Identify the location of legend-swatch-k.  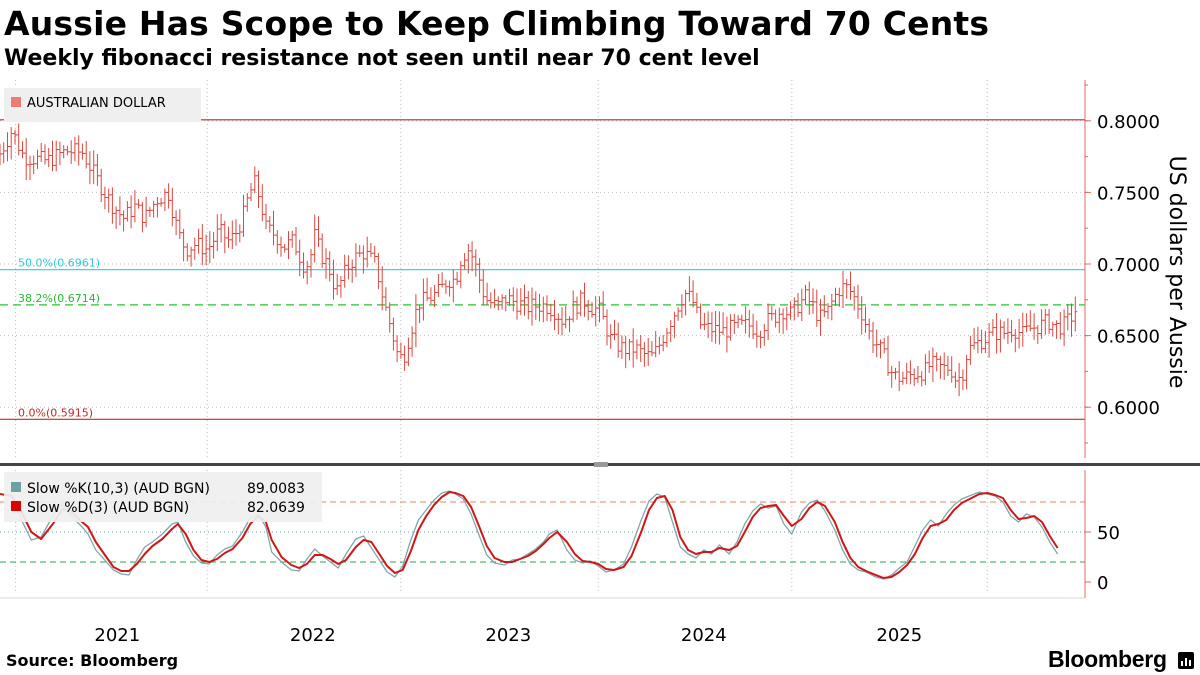
(16, 487).